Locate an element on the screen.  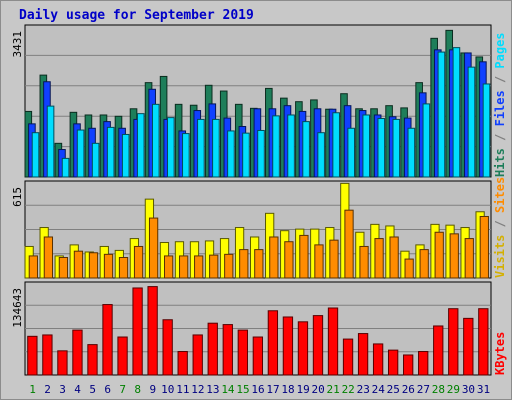
x-tick-day-16: 16 is located at coordinates (257, 389).